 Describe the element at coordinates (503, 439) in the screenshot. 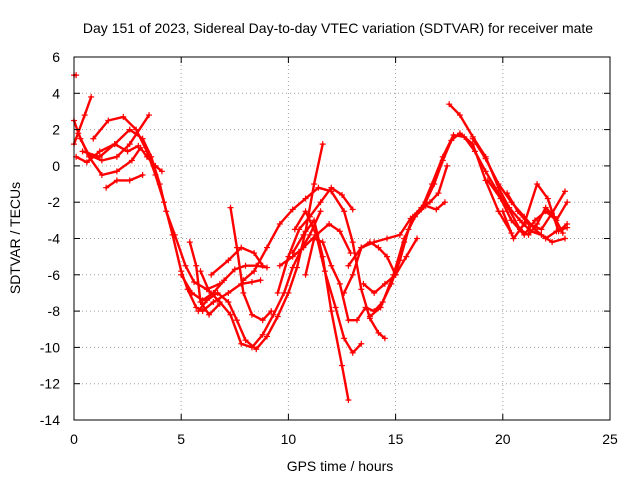

I see `x-tick-label: 20` at that location.